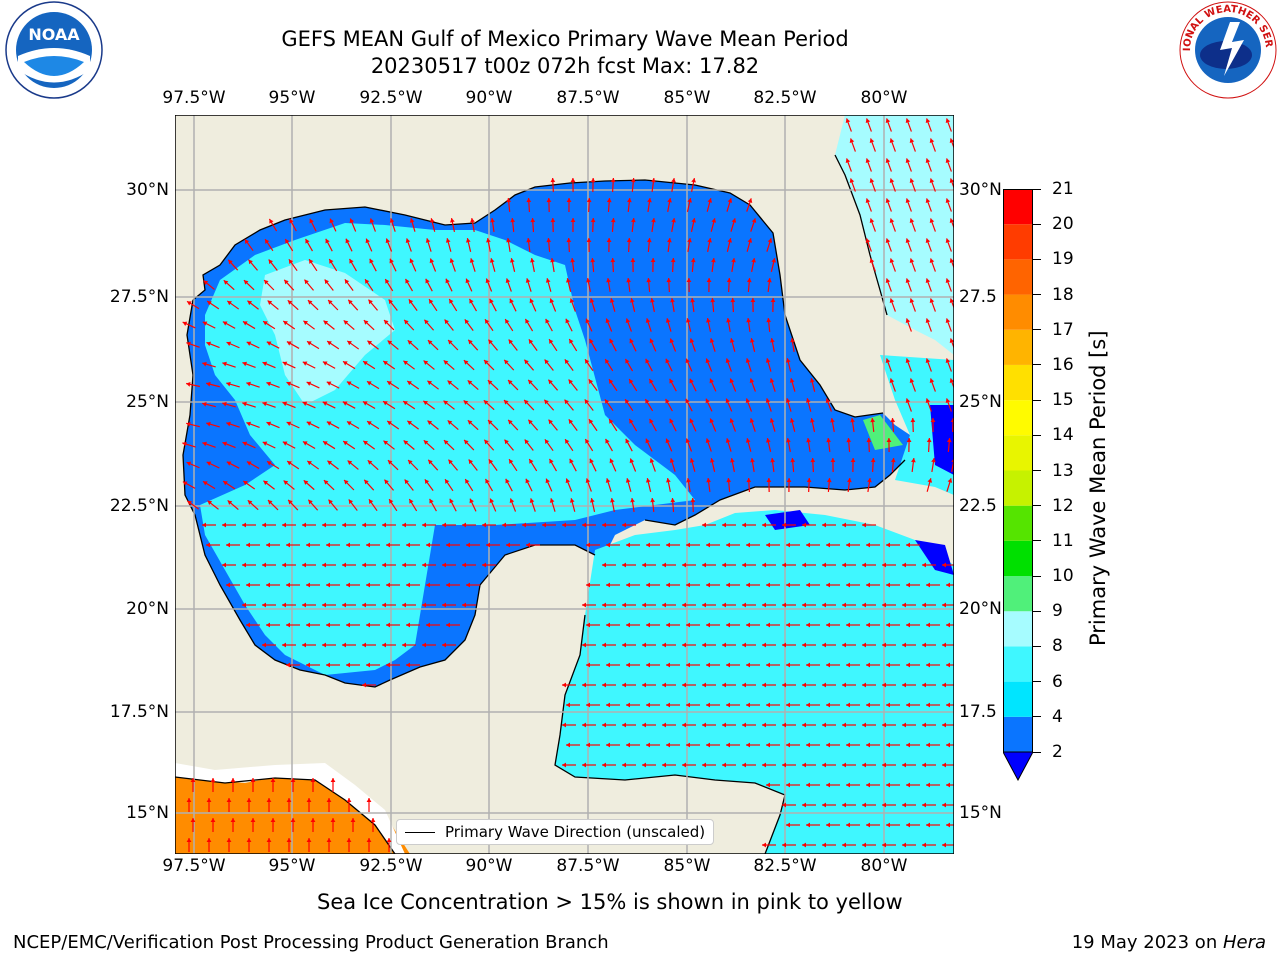 This screenshot has width=1280, height=960. What do you see at coordinates (787, 520) in the screenshot?
I see `caribbean-blue-patch` at bounding box center [787, 520].